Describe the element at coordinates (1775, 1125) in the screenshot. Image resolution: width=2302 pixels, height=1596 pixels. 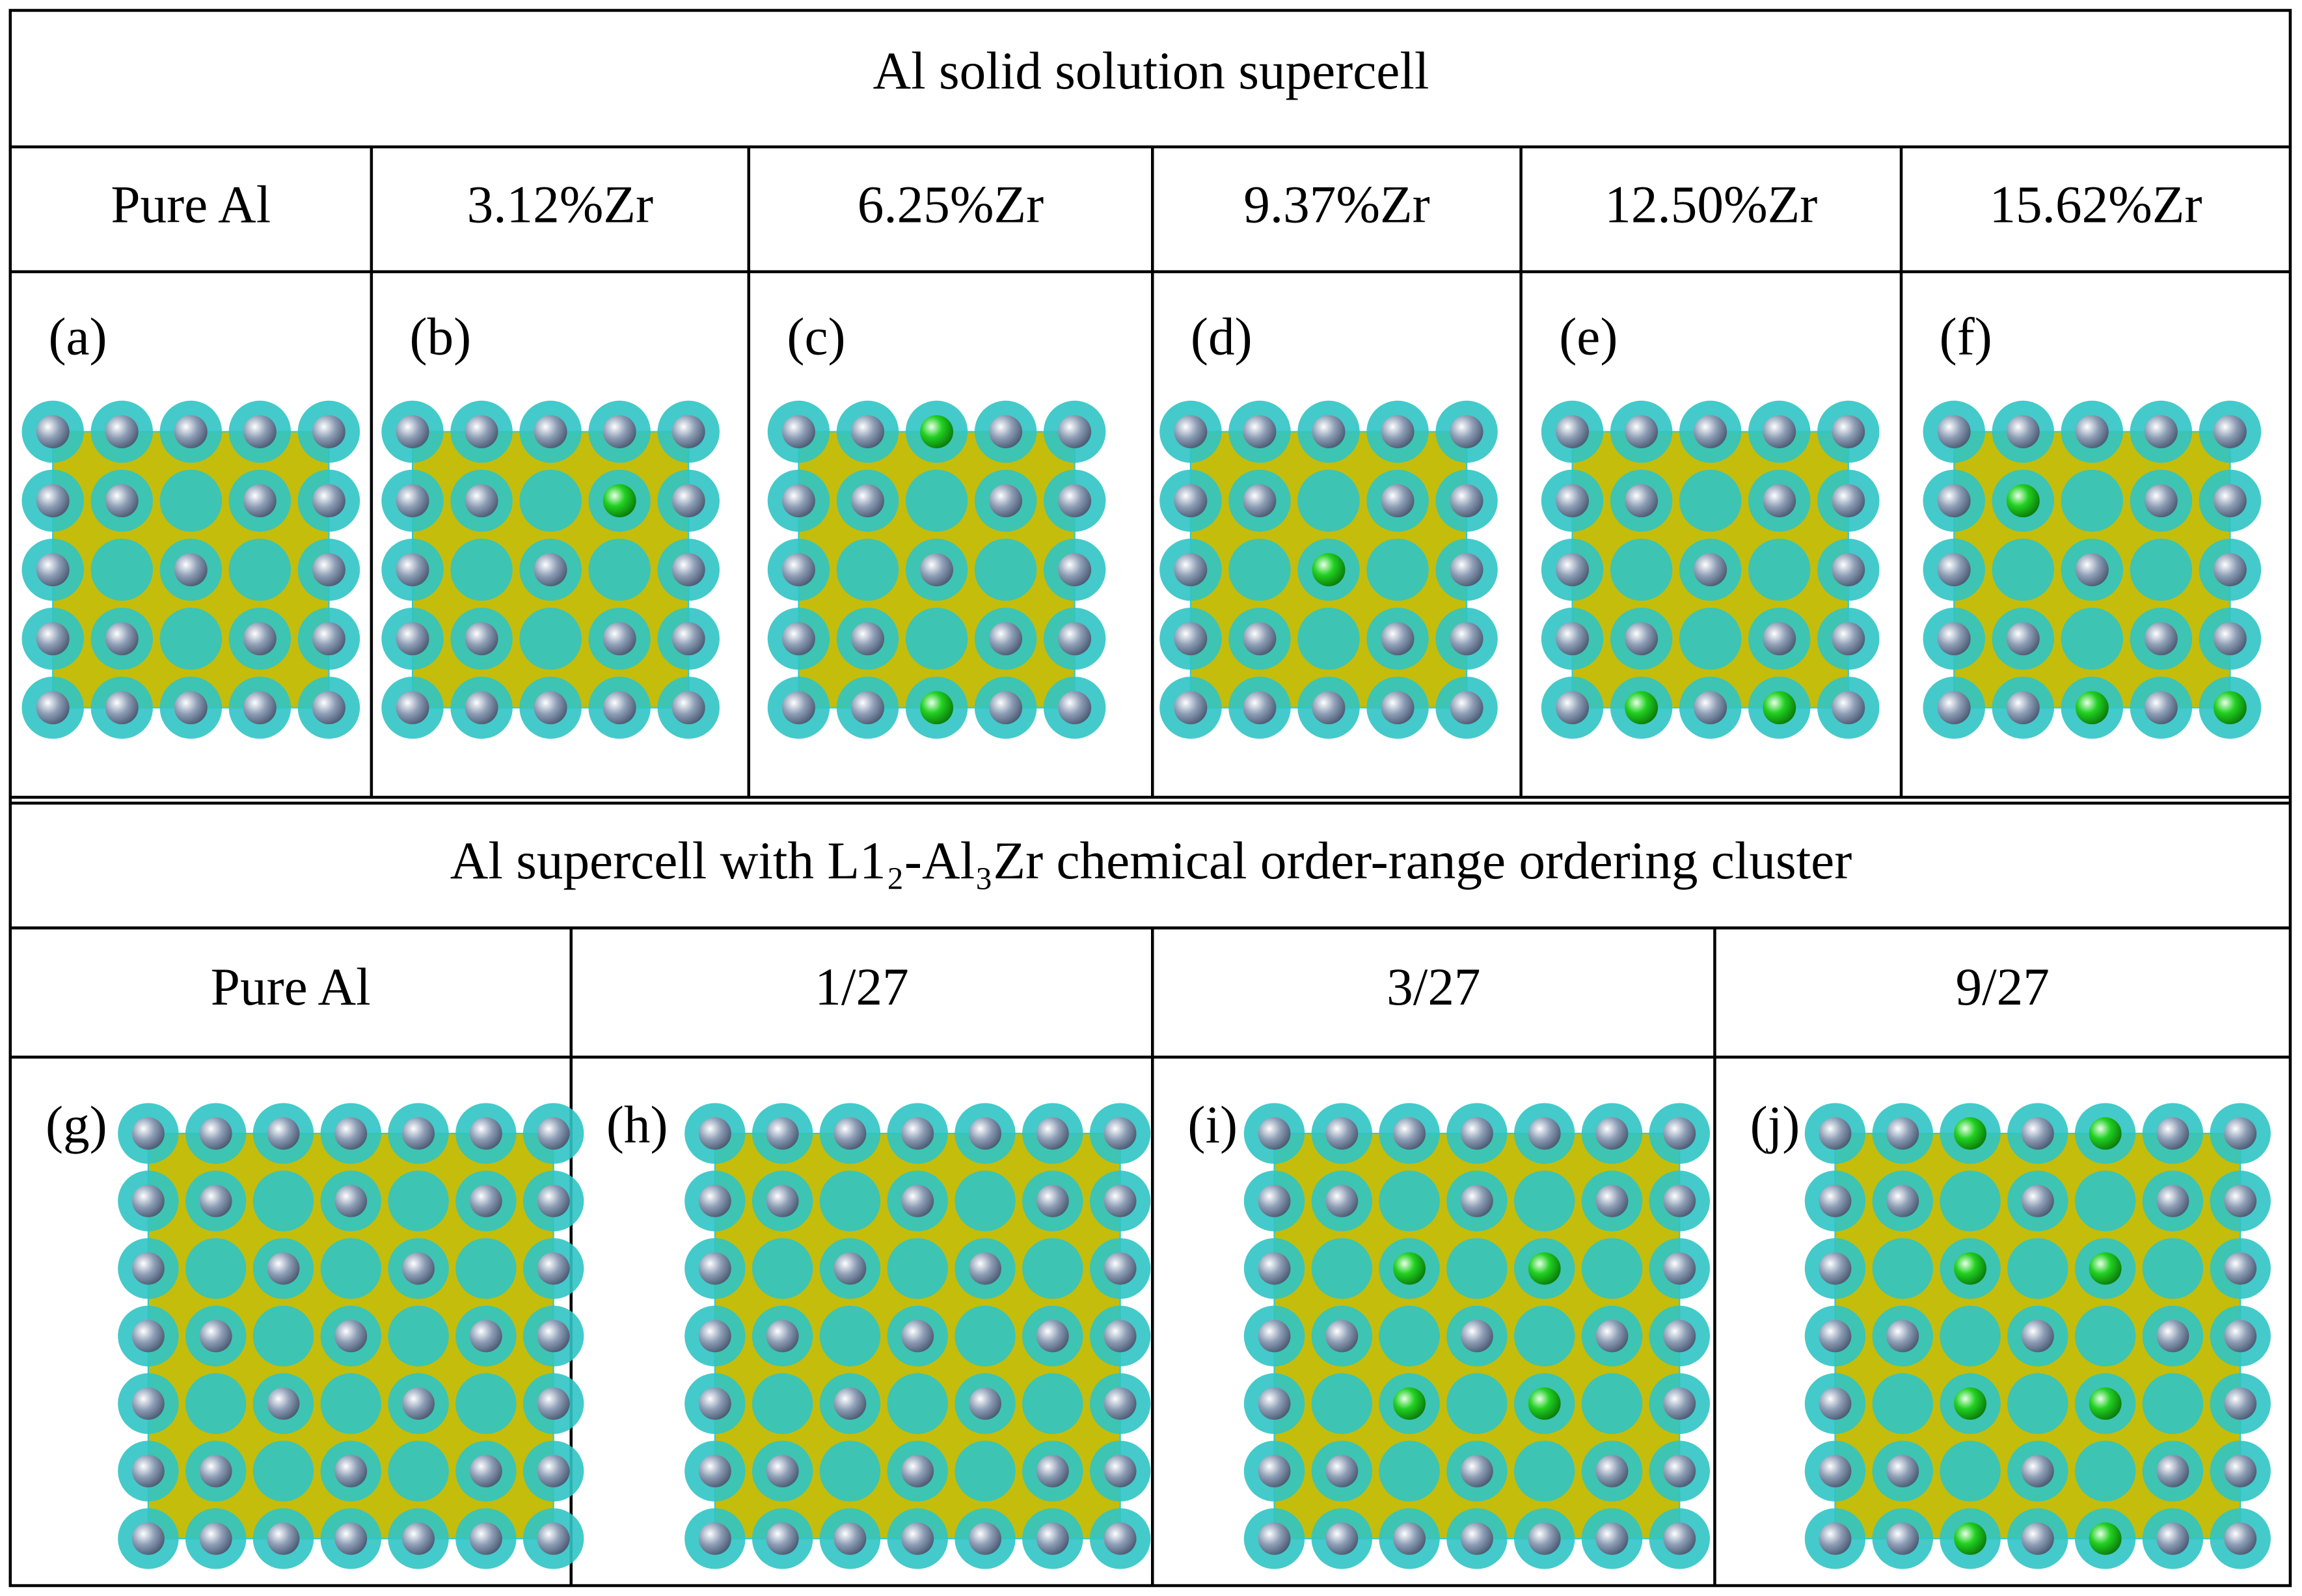
I see `panel-label: (j)` at that location.